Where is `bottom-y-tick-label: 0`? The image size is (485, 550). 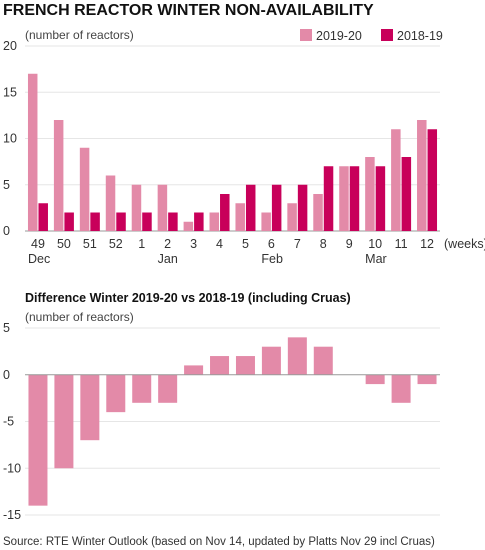
bottom-y-tick-label: 0 is located at coordinates (6, 375).